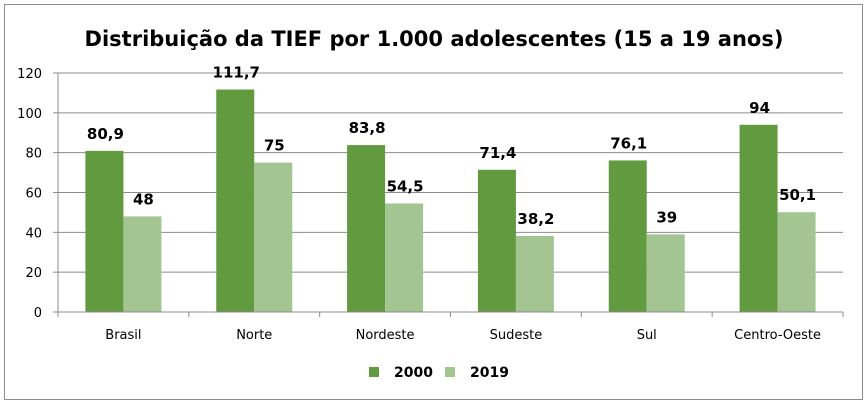 The height and width of the screenshot is (406, 868). Describe the element at coordinates (439, 373) in the screenshot. I see `legend: 2000 2019` at that location.